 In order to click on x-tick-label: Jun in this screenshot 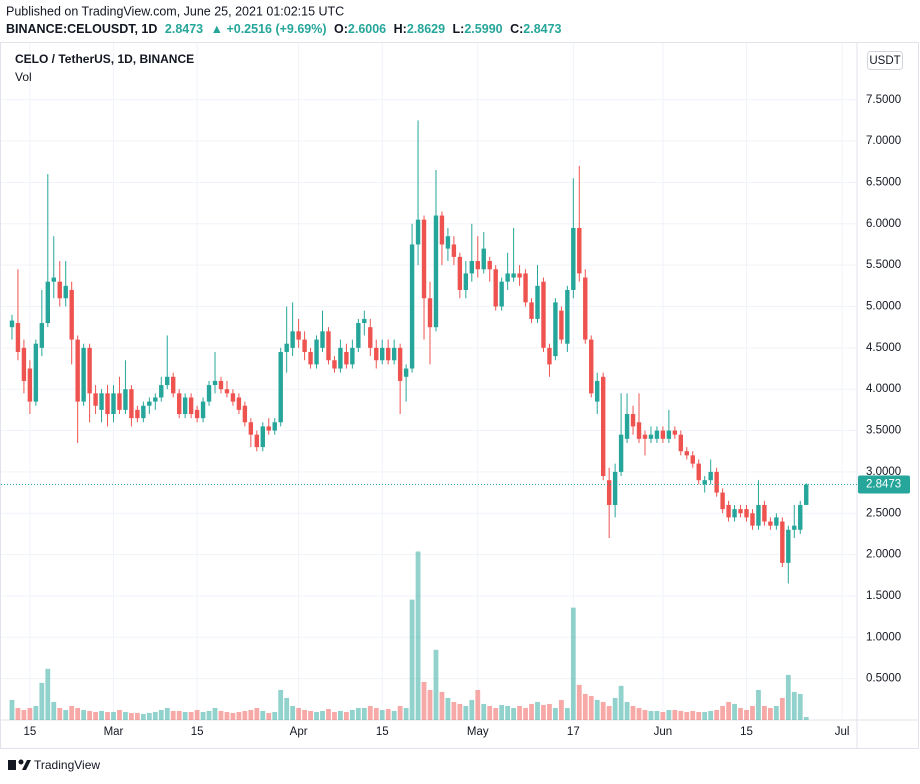, I will do `click(663, 732)`.